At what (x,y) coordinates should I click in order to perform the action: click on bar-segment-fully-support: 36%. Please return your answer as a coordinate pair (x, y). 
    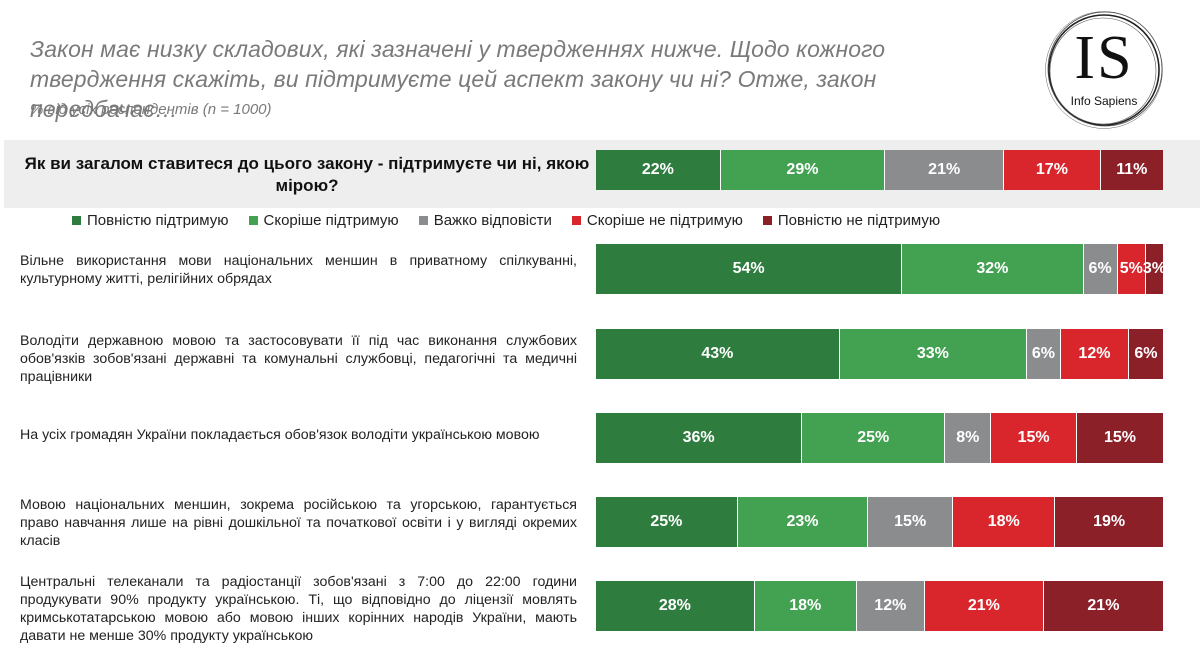
    Looking at the image, I should click on (699, 438).